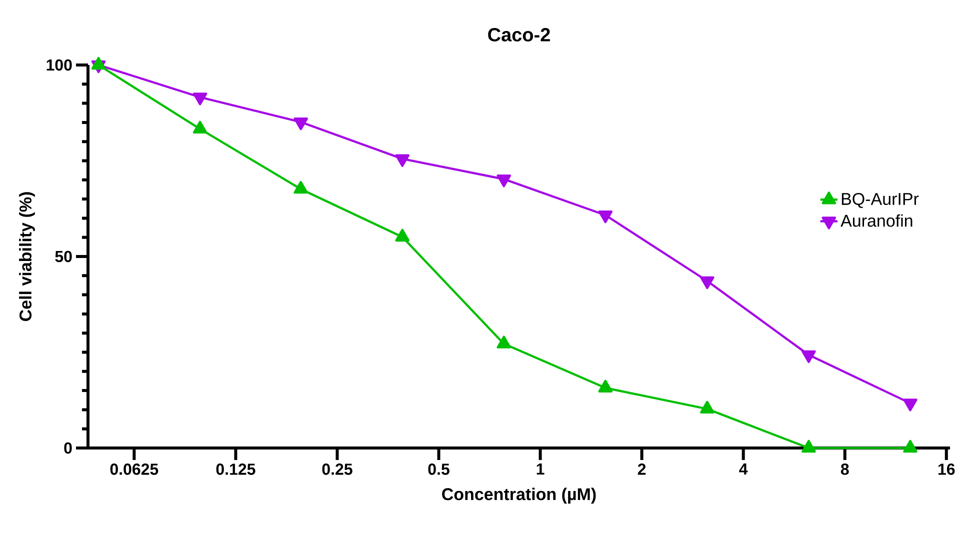 The height and width of the screenshot is (535, 960). I want to click on x-tick-label: 2, so click(642, 469).